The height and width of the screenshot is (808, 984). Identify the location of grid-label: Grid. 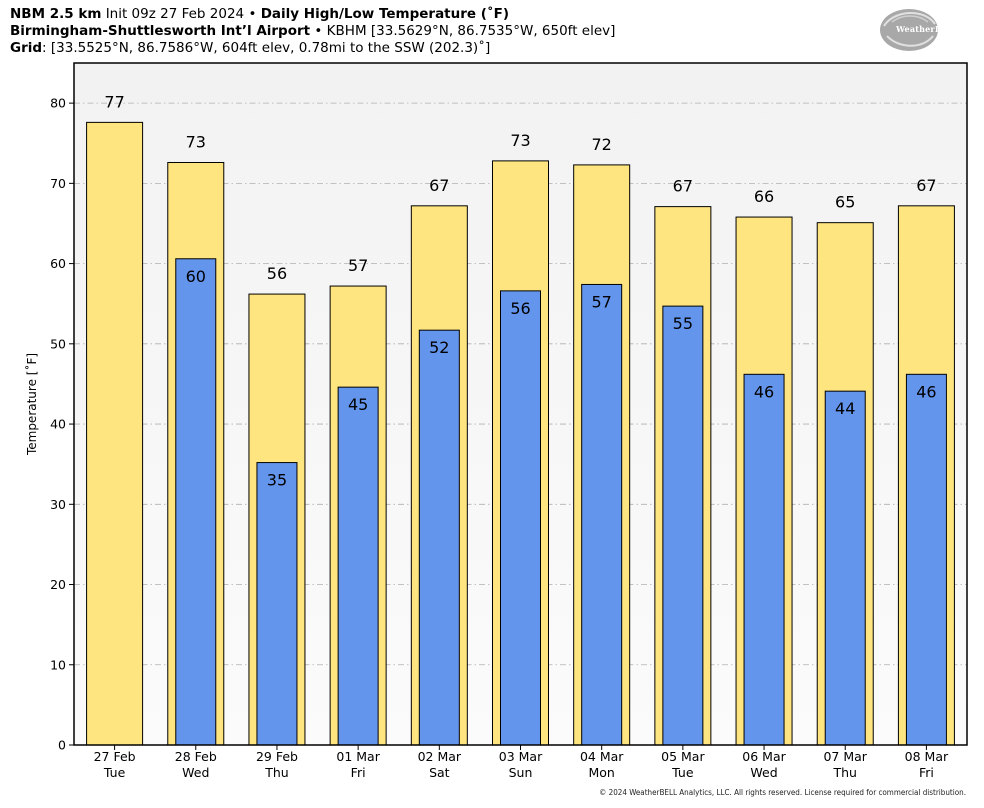
(26, 48).